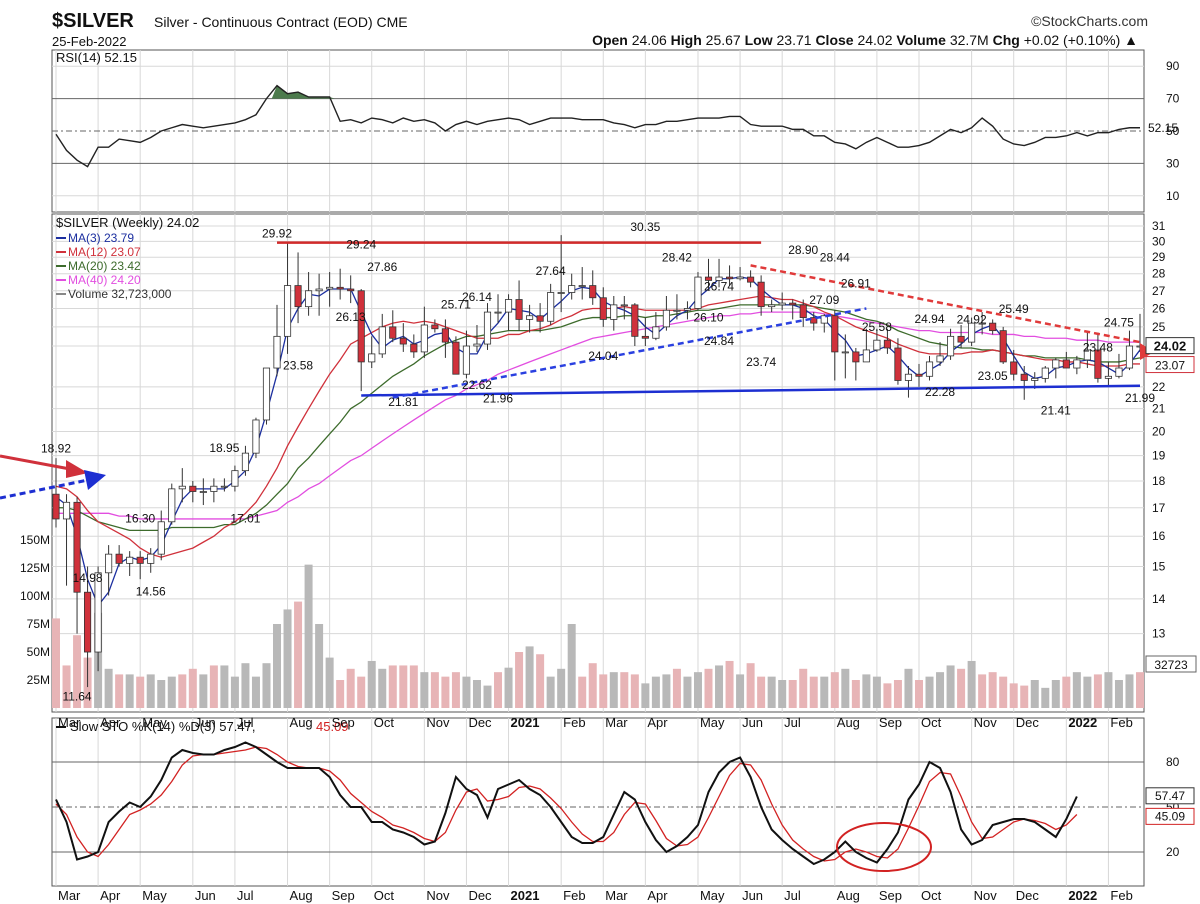 This screenshot has height=904, width=1200. What do you see at coordinates (35, 596) in the screenshot?
I see `volume-tick-label: 100M` at bounding box center [35, 596].